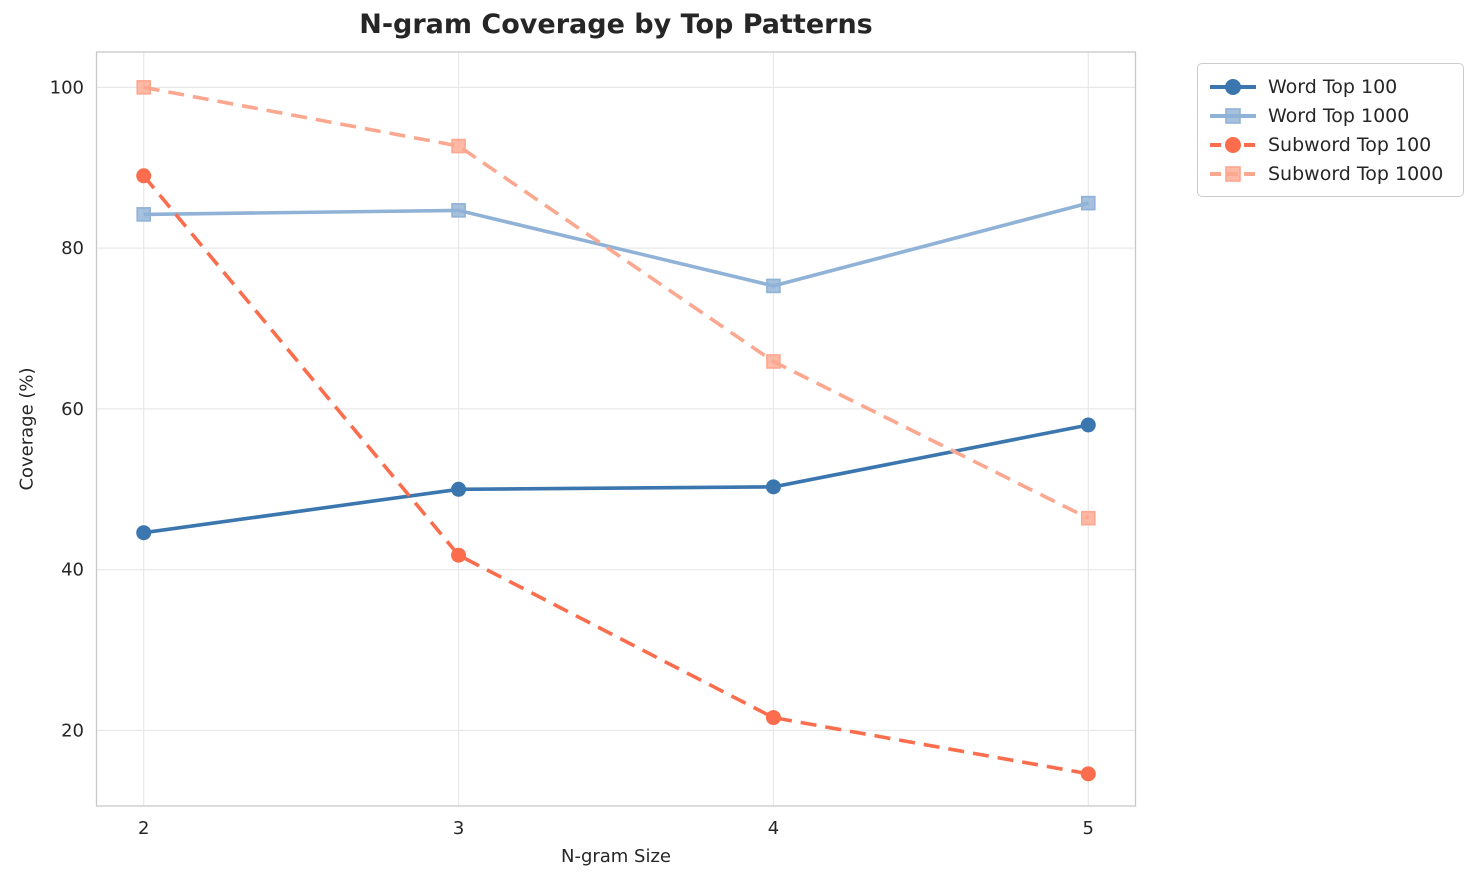 The image size is (1478, 885). I want to click on y-tick-label: 80, so click(72, 248).